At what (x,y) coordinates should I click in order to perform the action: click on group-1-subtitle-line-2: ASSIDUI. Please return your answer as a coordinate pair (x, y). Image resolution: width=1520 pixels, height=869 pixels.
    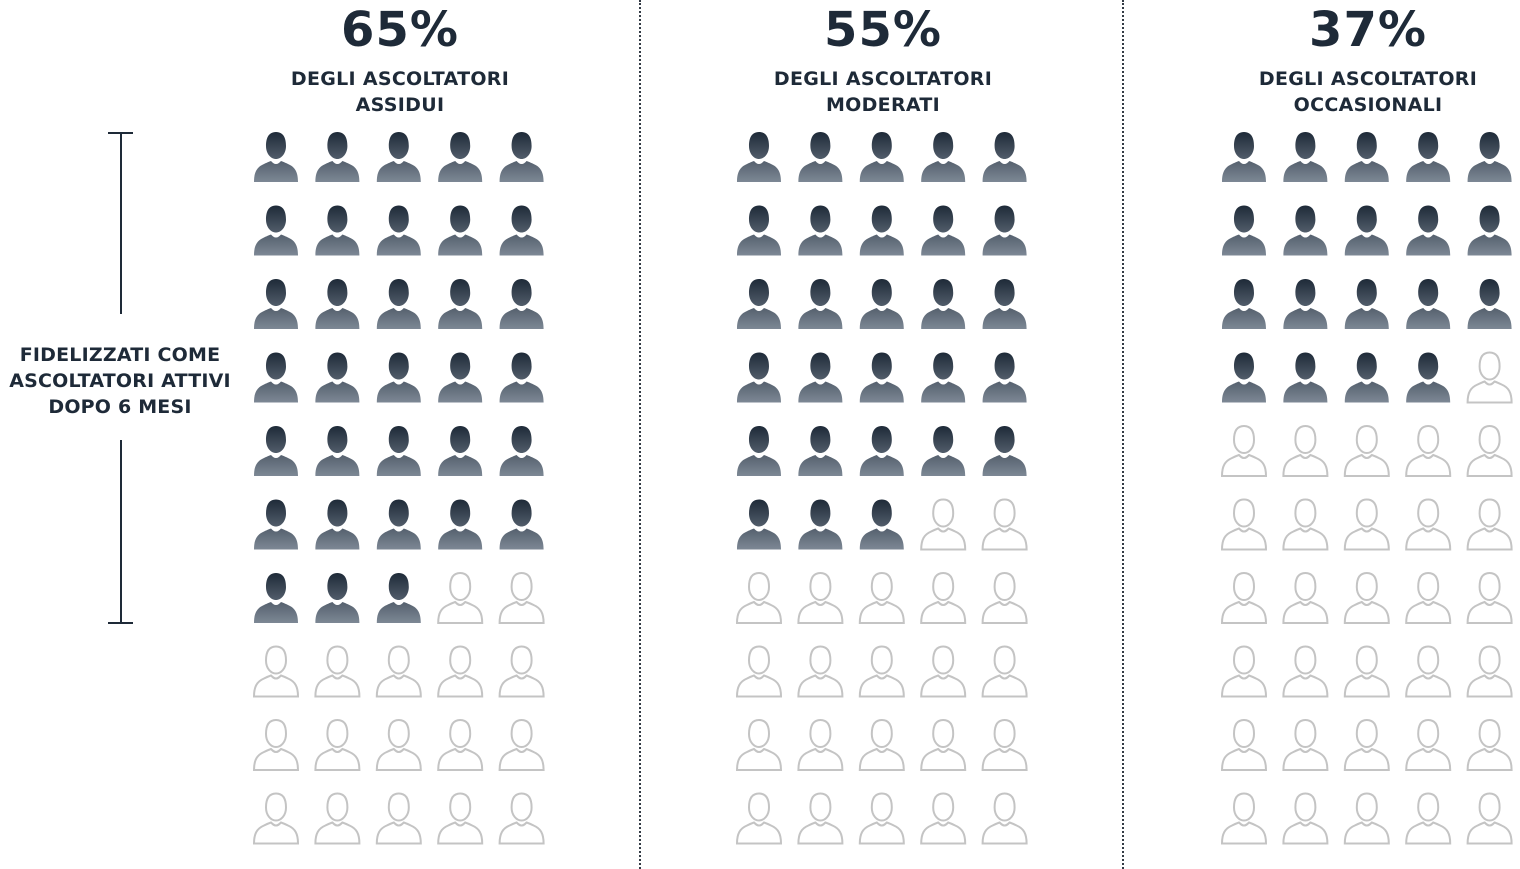
    Looking at the image, I should click on (400, 105).